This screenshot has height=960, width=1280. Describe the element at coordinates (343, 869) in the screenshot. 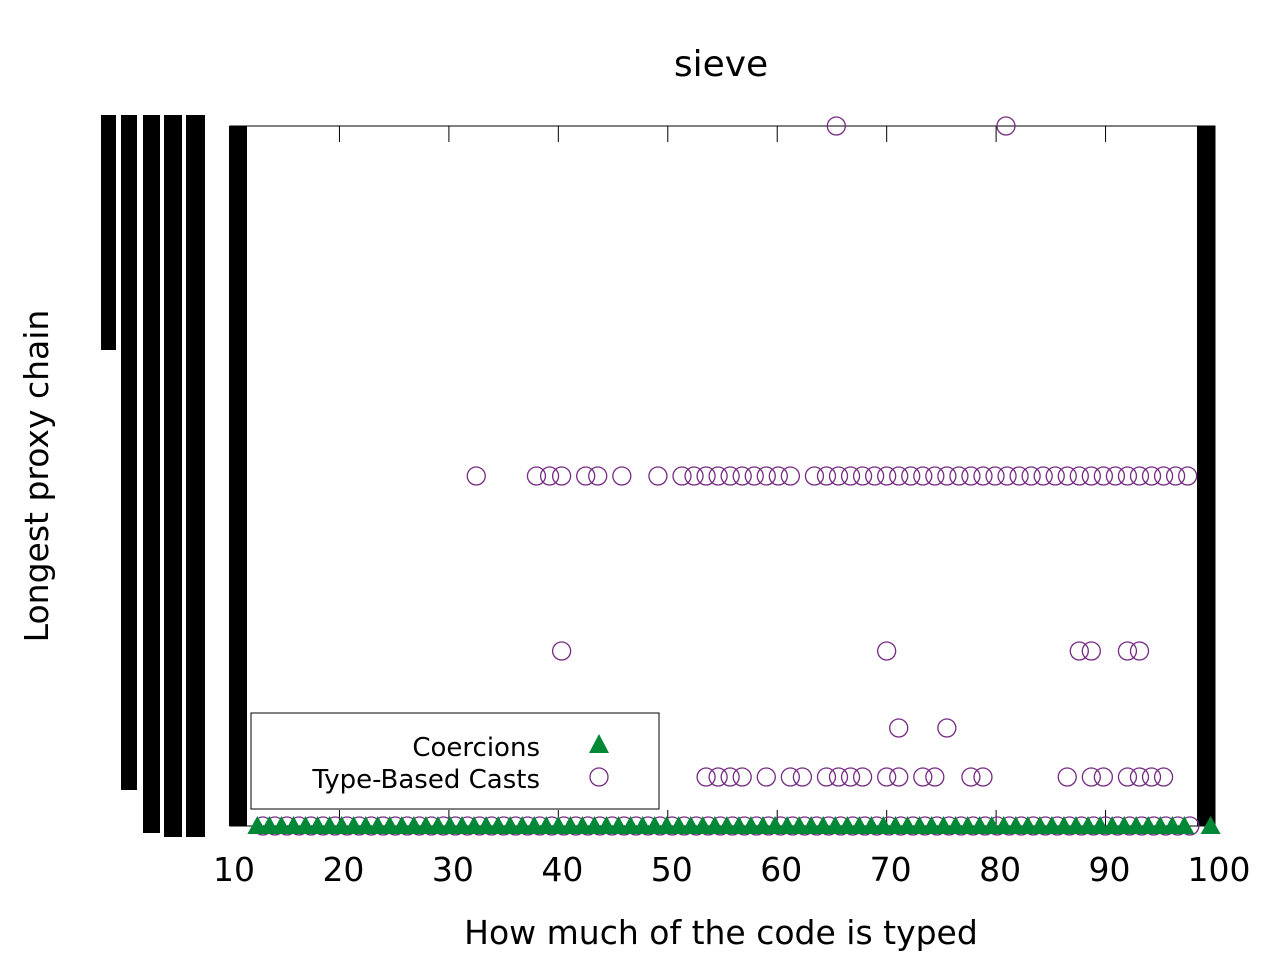

I see `x-tick-label: 20` at that location.